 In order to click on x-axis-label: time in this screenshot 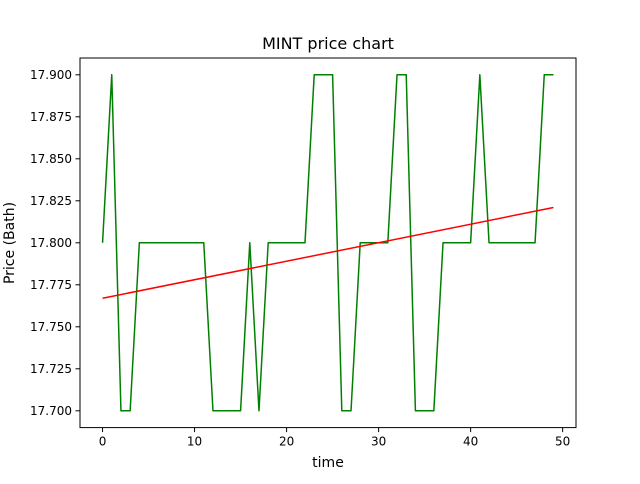, I will do `click(328, 463)`.